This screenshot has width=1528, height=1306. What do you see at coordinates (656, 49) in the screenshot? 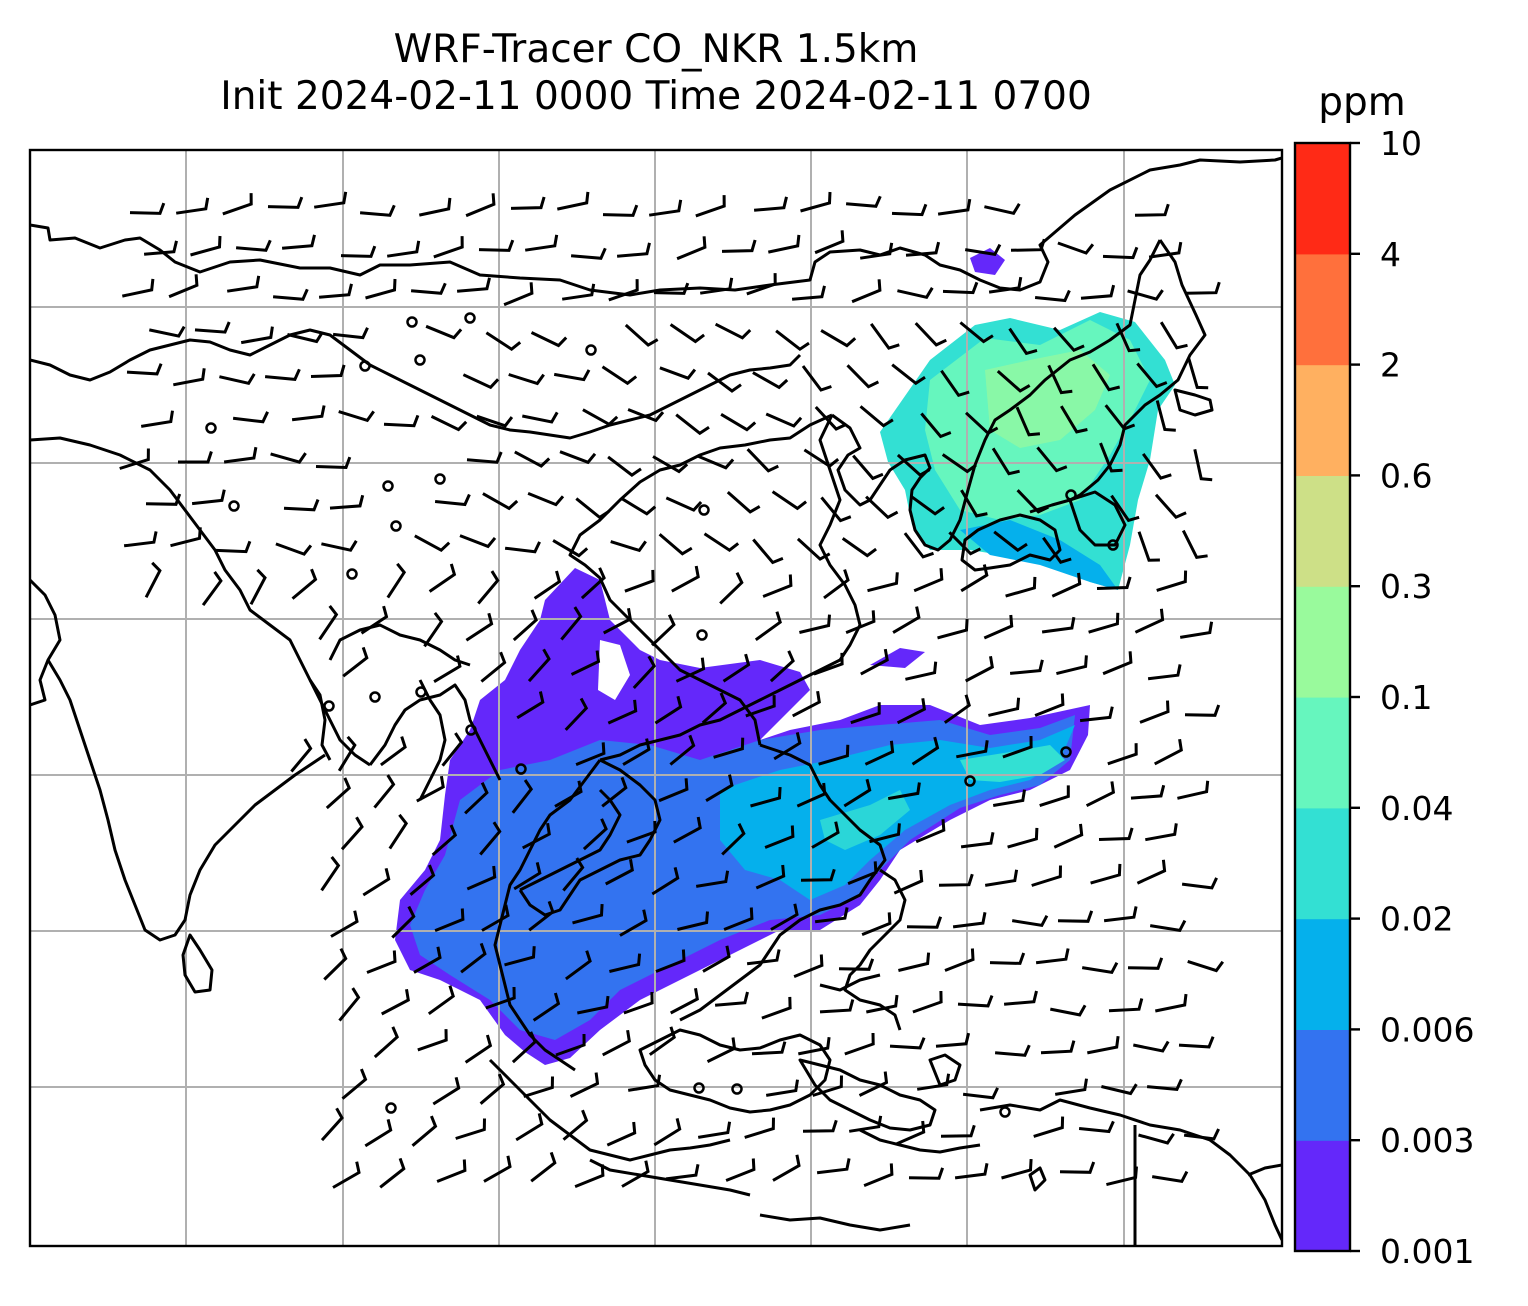
I see `title-line-1: WRF-Tracer CO_NKR 1.5km` at bounding box center [656, 49].